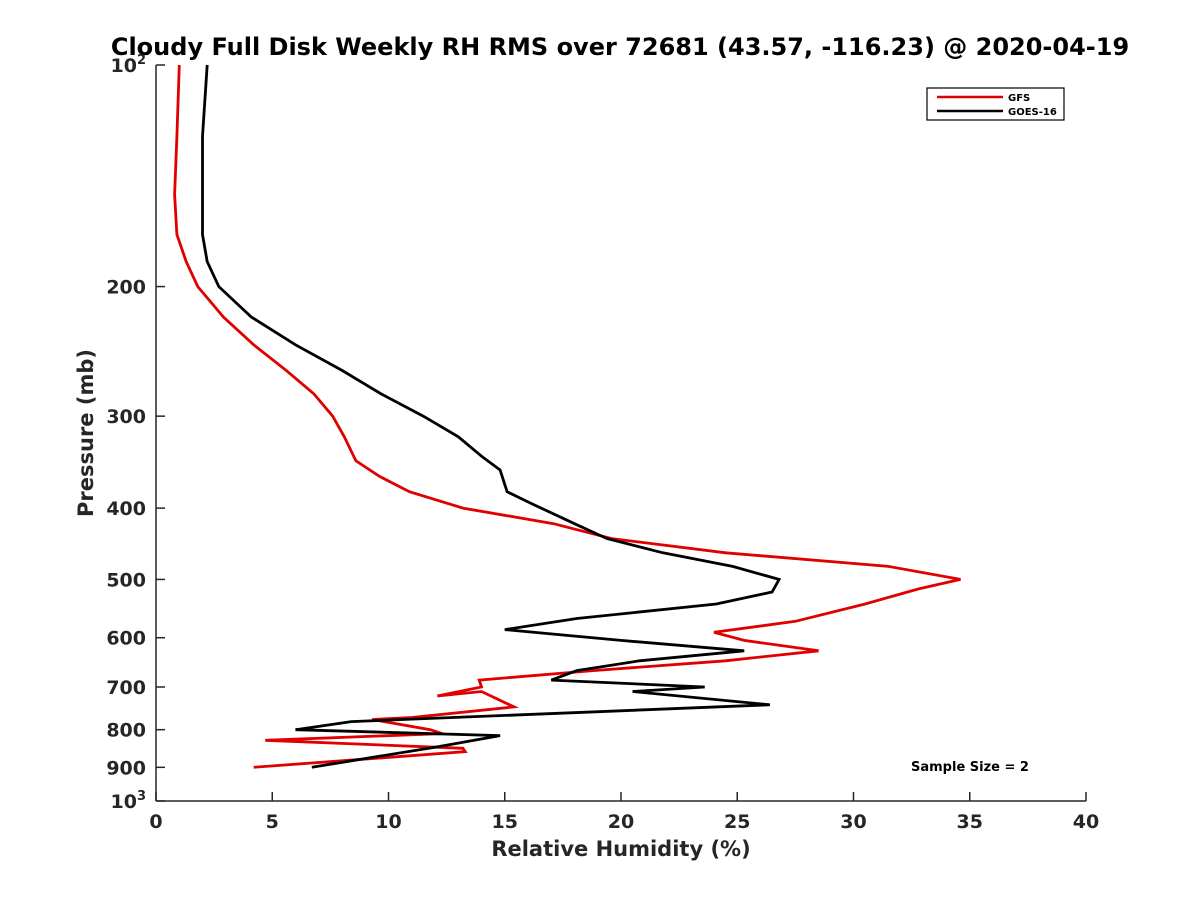 This screenshot has height=900, width=1200. What do you see at coordinates (86, 433) in the screenshot?
I see `y-axis-label: Pressure (mb)` at bounding box center [86, 433].